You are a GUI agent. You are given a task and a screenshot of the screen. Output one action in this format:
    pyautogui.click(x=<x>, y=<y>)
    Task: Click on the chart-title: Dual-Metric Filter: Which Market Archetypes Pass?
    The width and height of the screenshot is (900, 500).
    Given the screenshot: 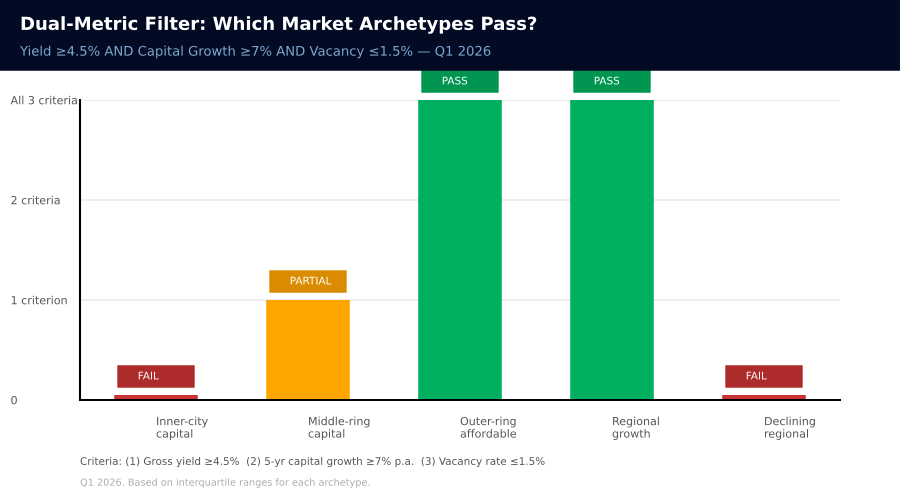 What is the action you would take?
    pyautogui.click(x=279, y=25)
    